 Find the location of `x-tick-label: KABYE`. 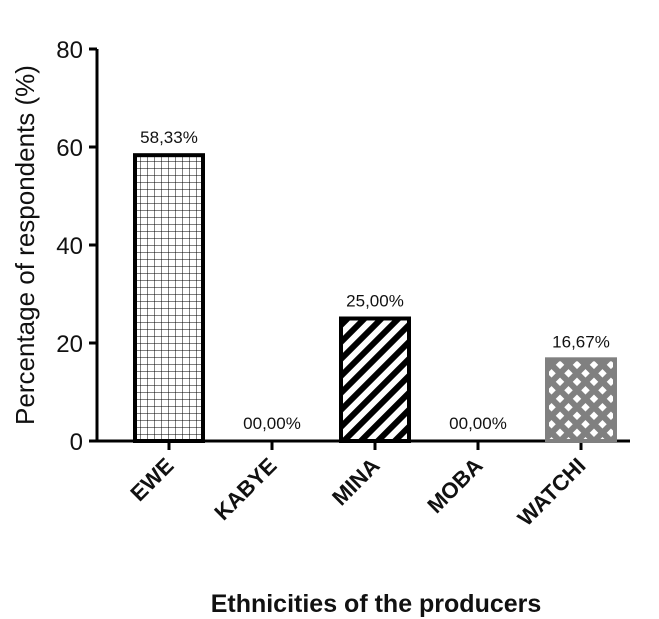

x-tick-label: KABYE is located at coordinates (245, 489).